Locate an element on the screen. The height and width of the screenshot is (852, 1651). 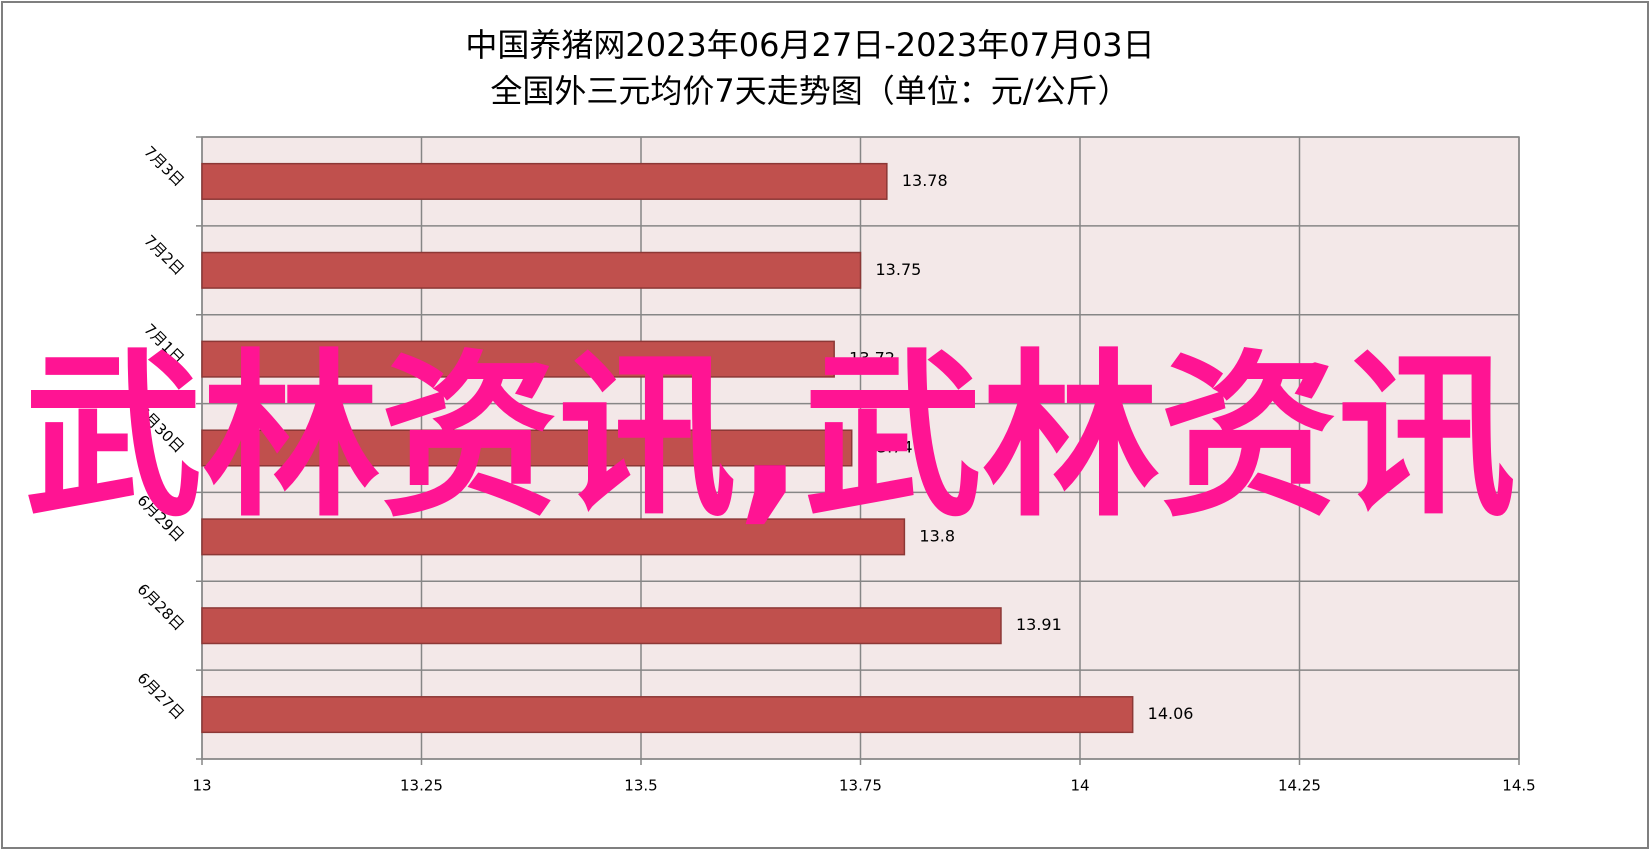
x-tick-label: 13.25 is located at coordinates (421, 786).